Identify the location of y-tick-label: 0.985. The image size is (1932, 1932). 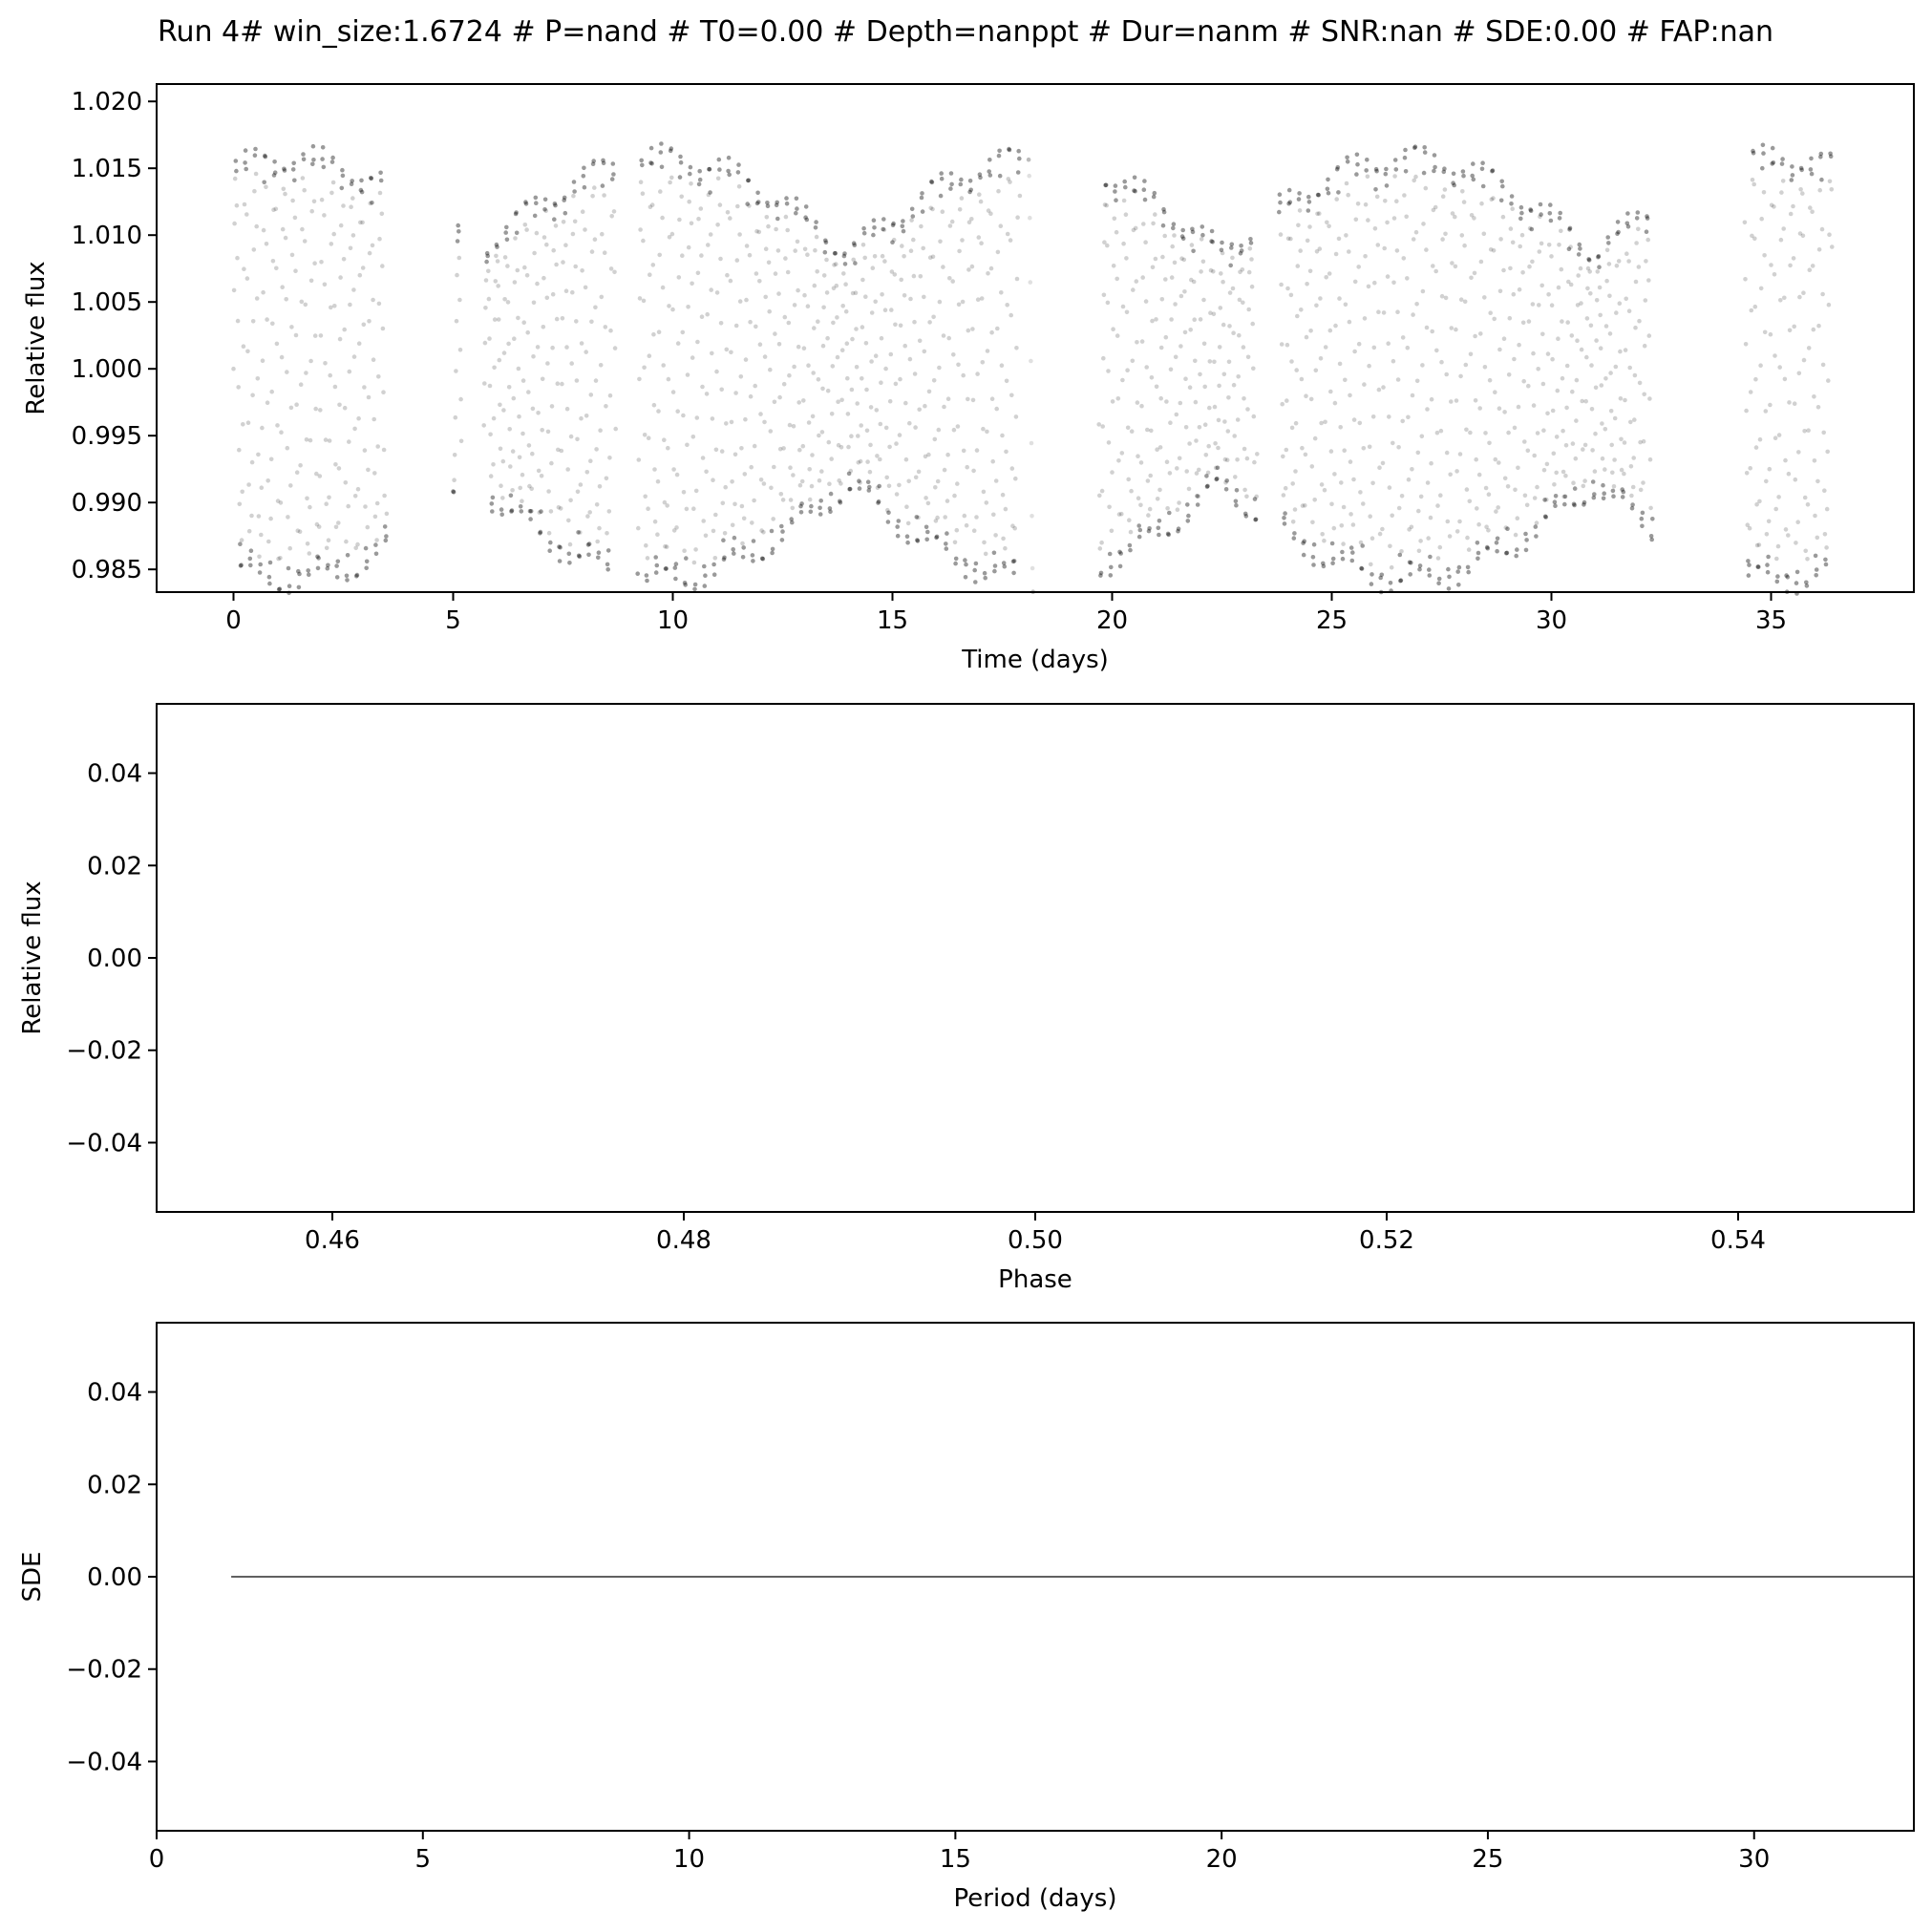
(107, 570).